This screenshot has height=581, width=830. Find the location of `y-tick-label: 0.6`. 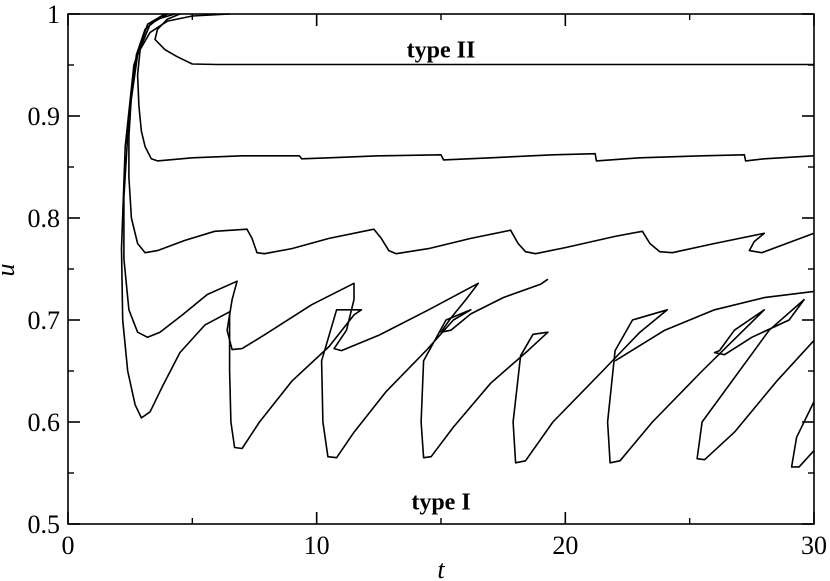

y-tick-label: 0.6 is located at coordinates (44, 422).